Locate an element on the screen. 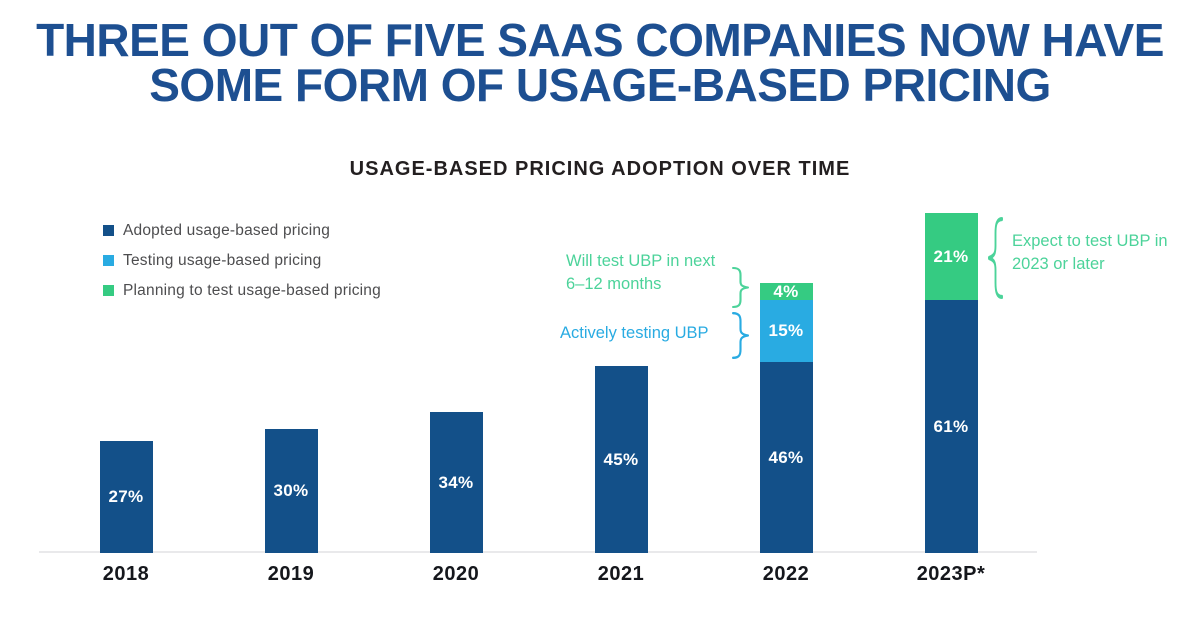  bar-value-label: 30% is located at coordinates (291, 491).